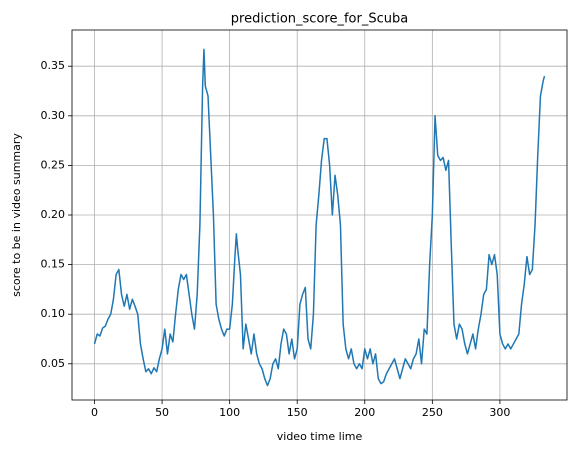  I want to click on y-tick-label: 0.20, so click(53, 214).